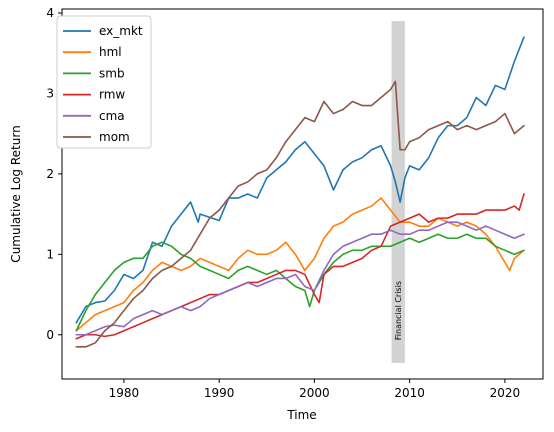 The width and height of the screenshot is (554, 432). I want to click on y-tick-label: 1, so click(50, 254).